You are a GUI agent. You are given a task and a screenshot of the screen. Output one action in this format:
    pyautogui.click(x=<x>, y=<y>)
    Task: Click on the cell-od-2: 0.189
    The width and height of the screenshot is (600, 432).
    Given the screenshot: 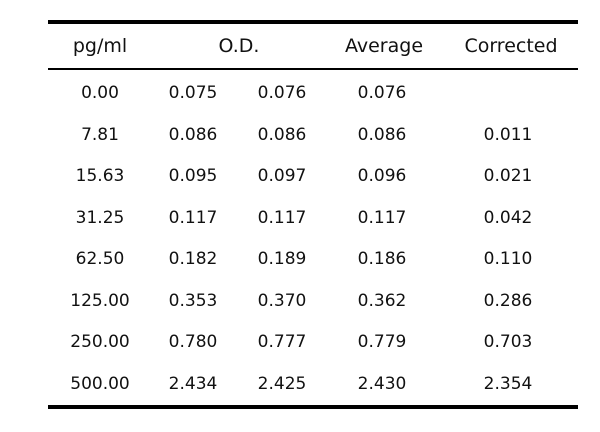 What is the action you would take?
    pyautogui.click(x=282, y=259)
    